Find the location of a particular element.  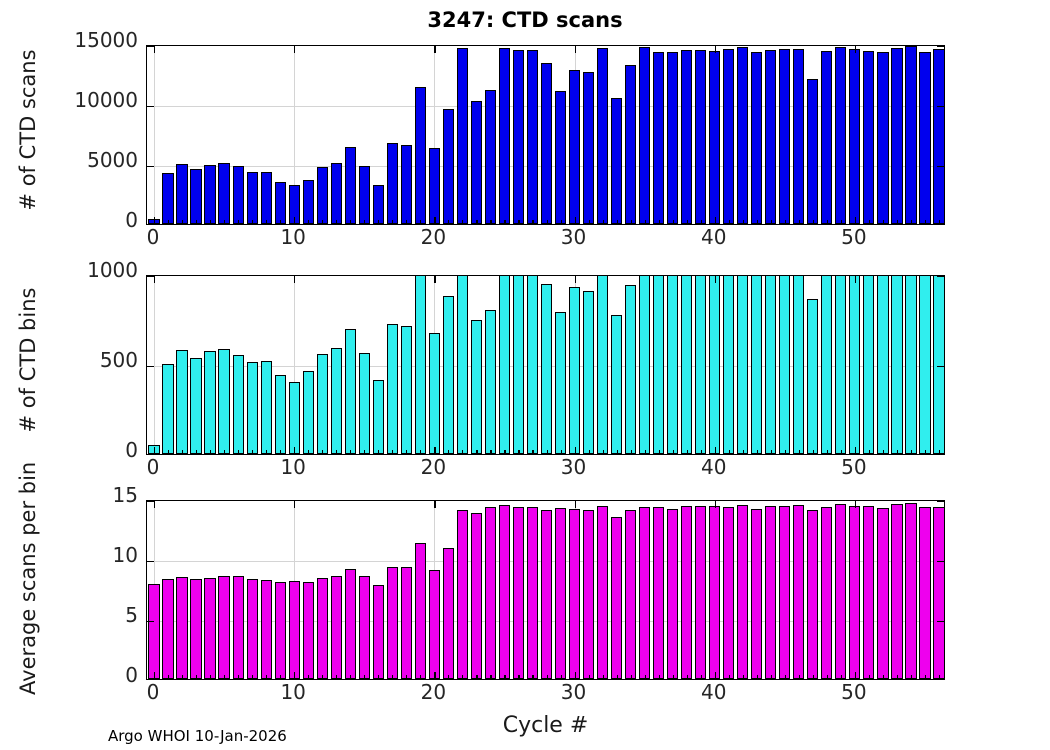

x-axis-tick-label: 20 is located at coordinates (433, 467).